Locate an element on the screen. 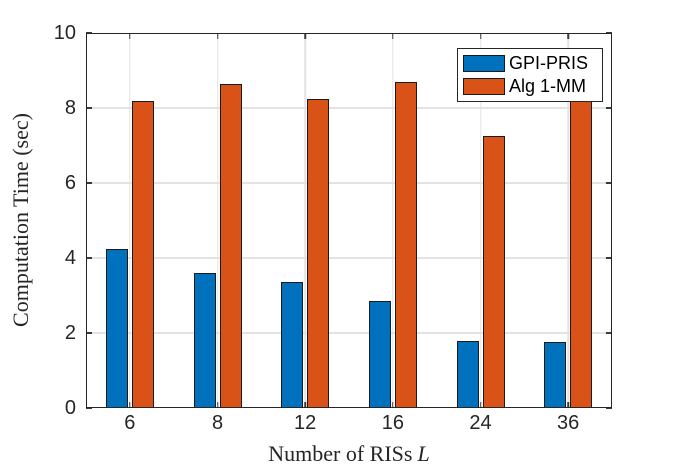 The width and height of the screenshot is (677, 474). y-axis-label: Computation Time (sec) is located at coordinates (20, 220).